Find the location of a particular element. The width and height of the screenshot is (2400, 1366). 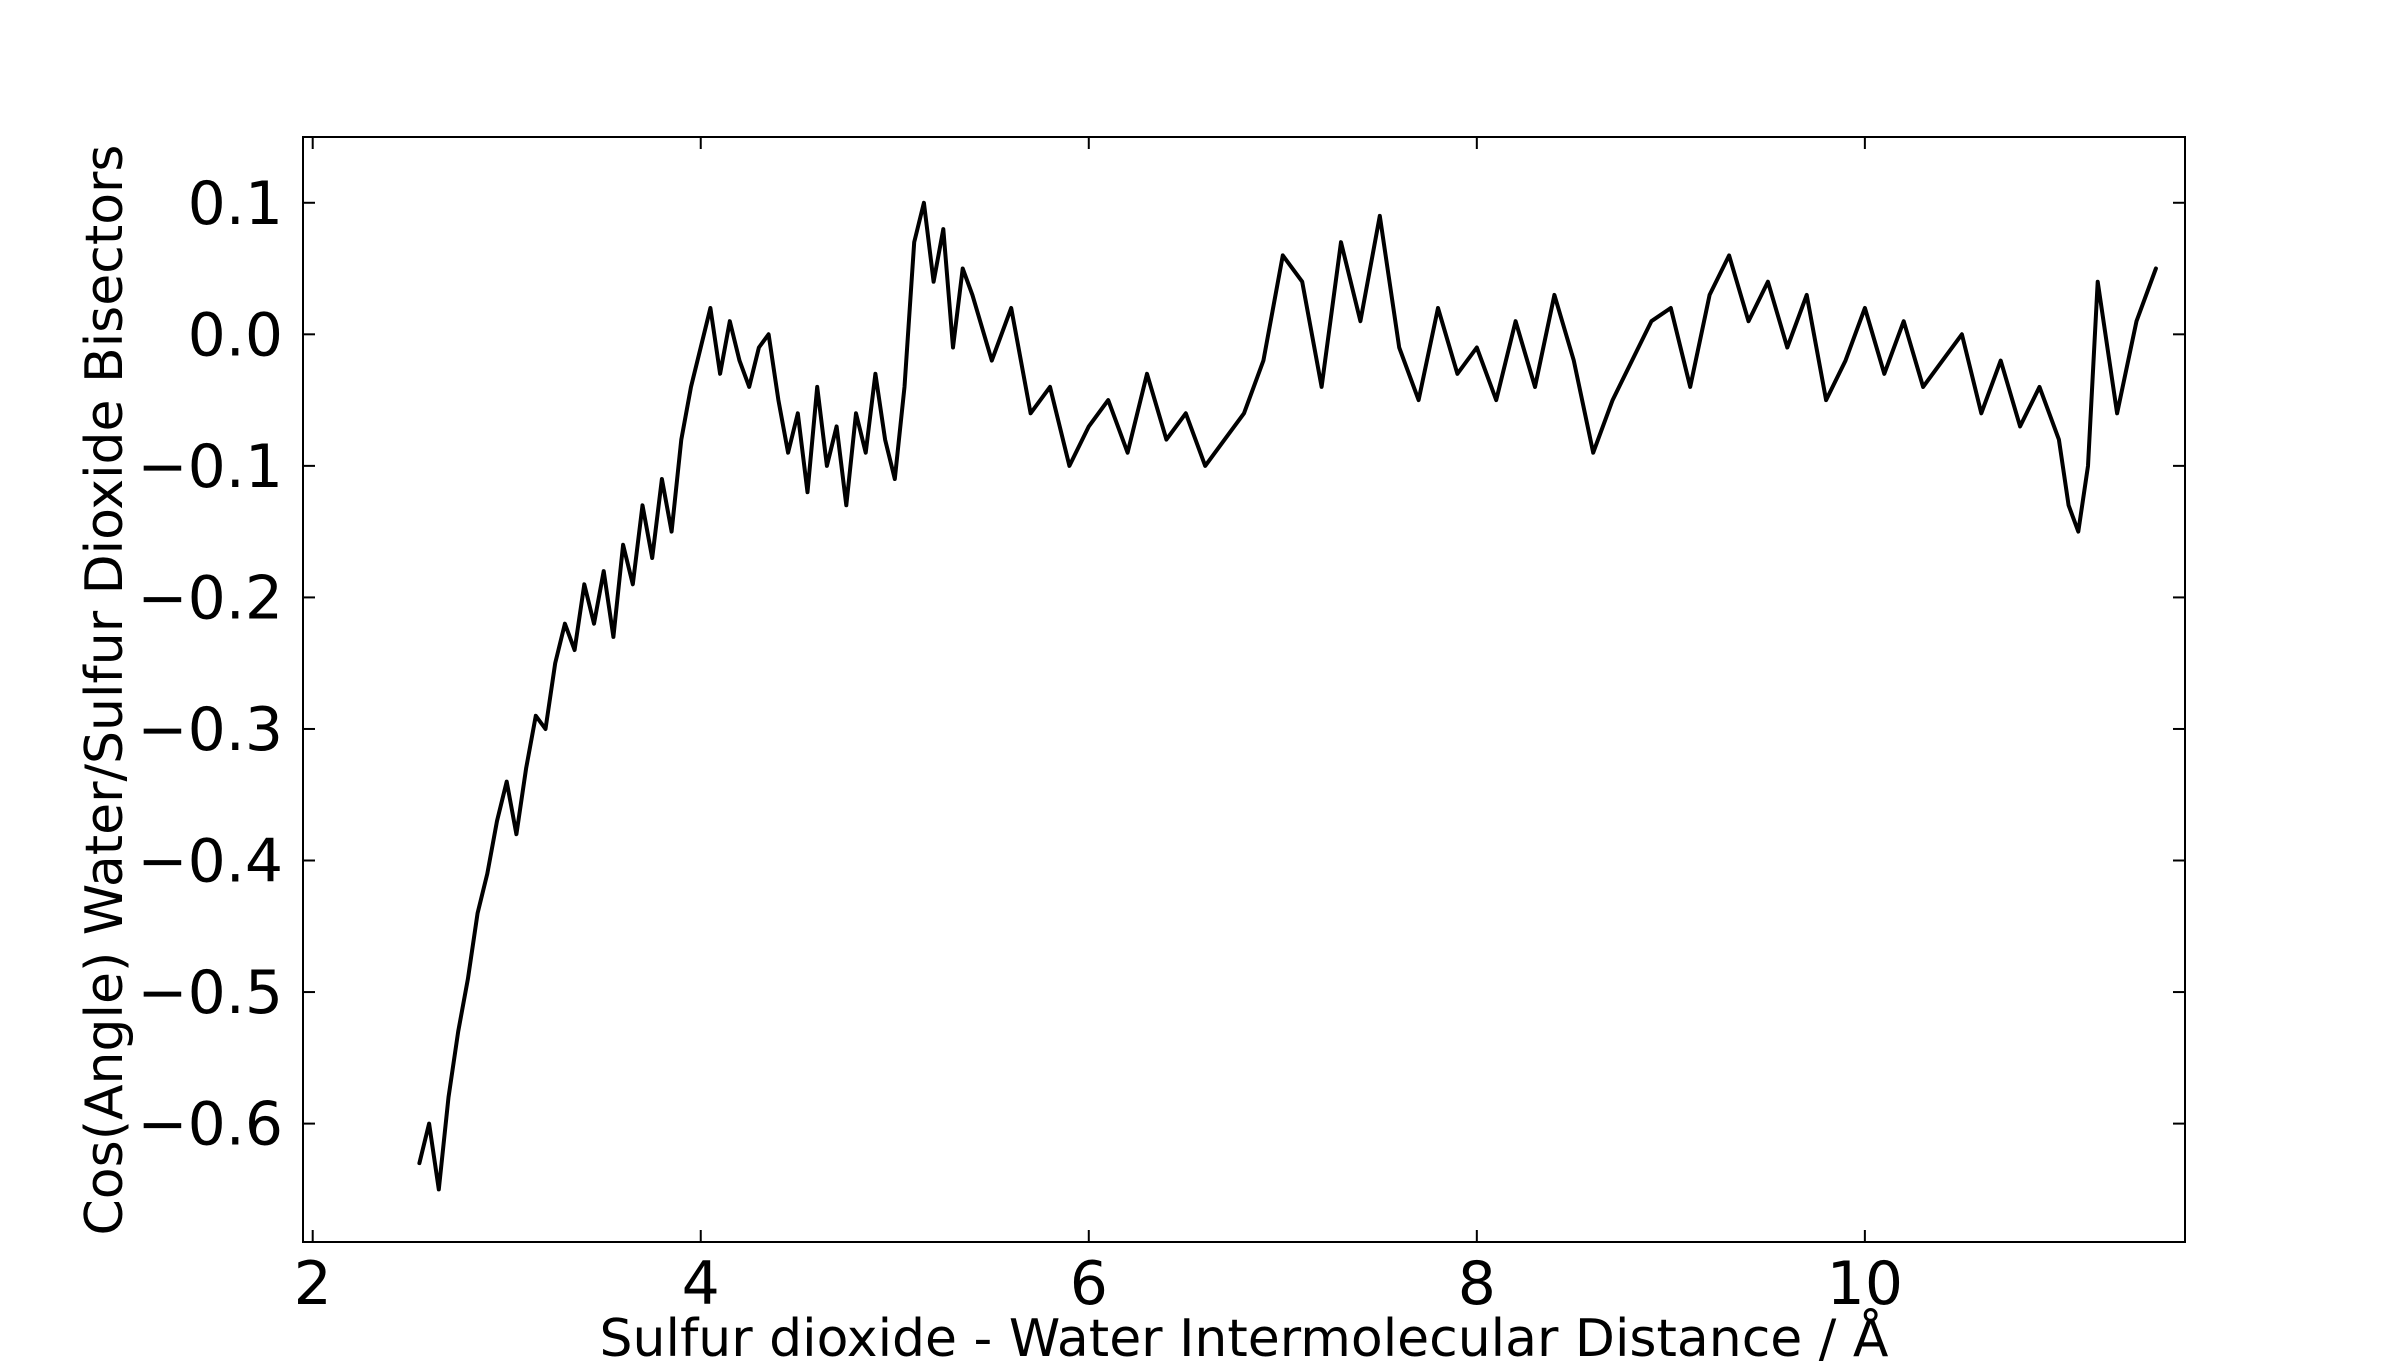

x-tick-label: 8 is located at coordinates (1477, 1284).